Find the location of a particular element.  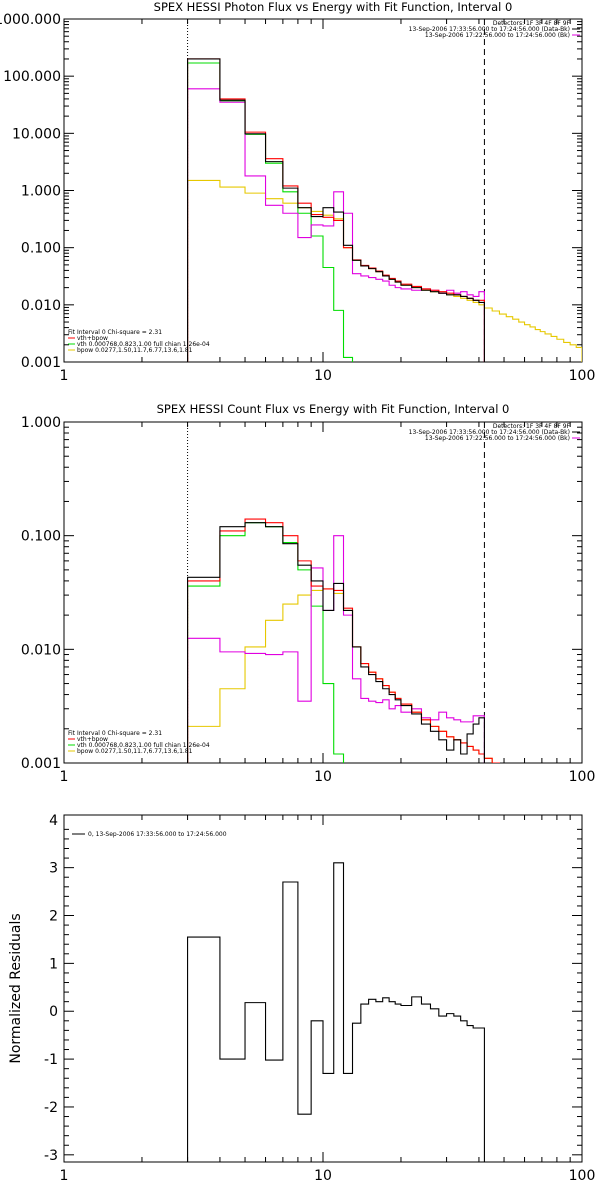

y-axis-label: Normalized Residuals is located at coordinates (16, 988).